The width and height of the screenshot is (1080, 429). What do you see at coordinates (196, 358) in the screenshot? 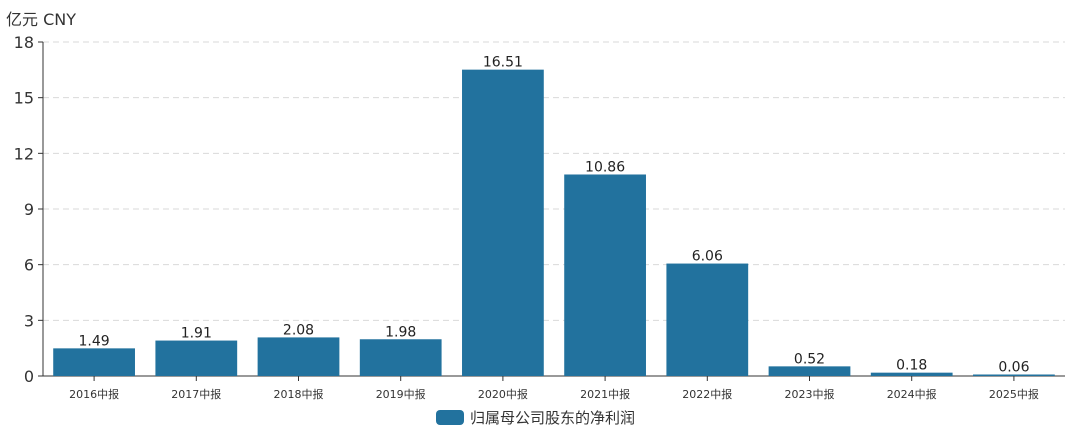
I see `bar-2017中报` at bounding box center [196, 358].